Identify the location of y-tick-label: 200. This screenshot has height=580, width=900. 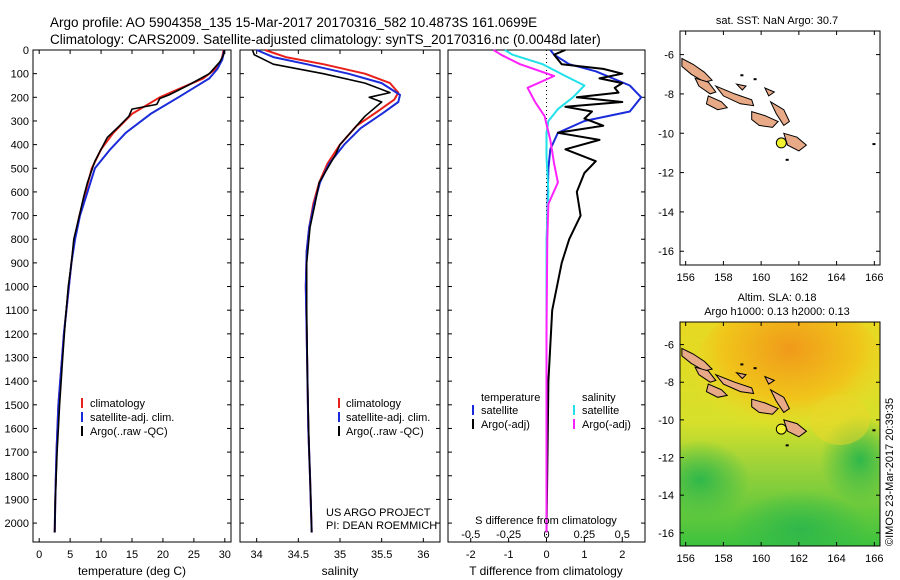
(20, 98).